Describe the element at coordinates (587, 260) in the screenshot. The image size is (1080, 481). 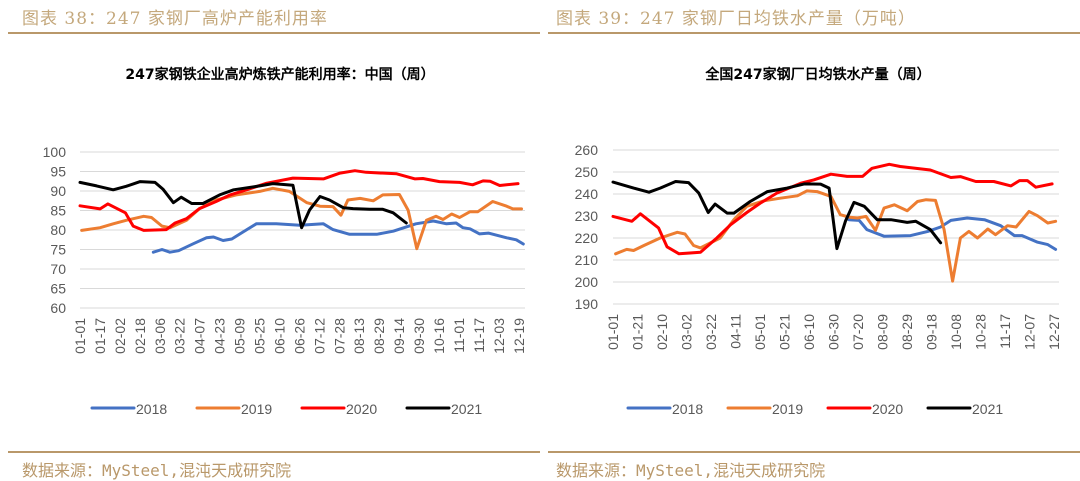
I see `y-tick-label: 210` at that location.